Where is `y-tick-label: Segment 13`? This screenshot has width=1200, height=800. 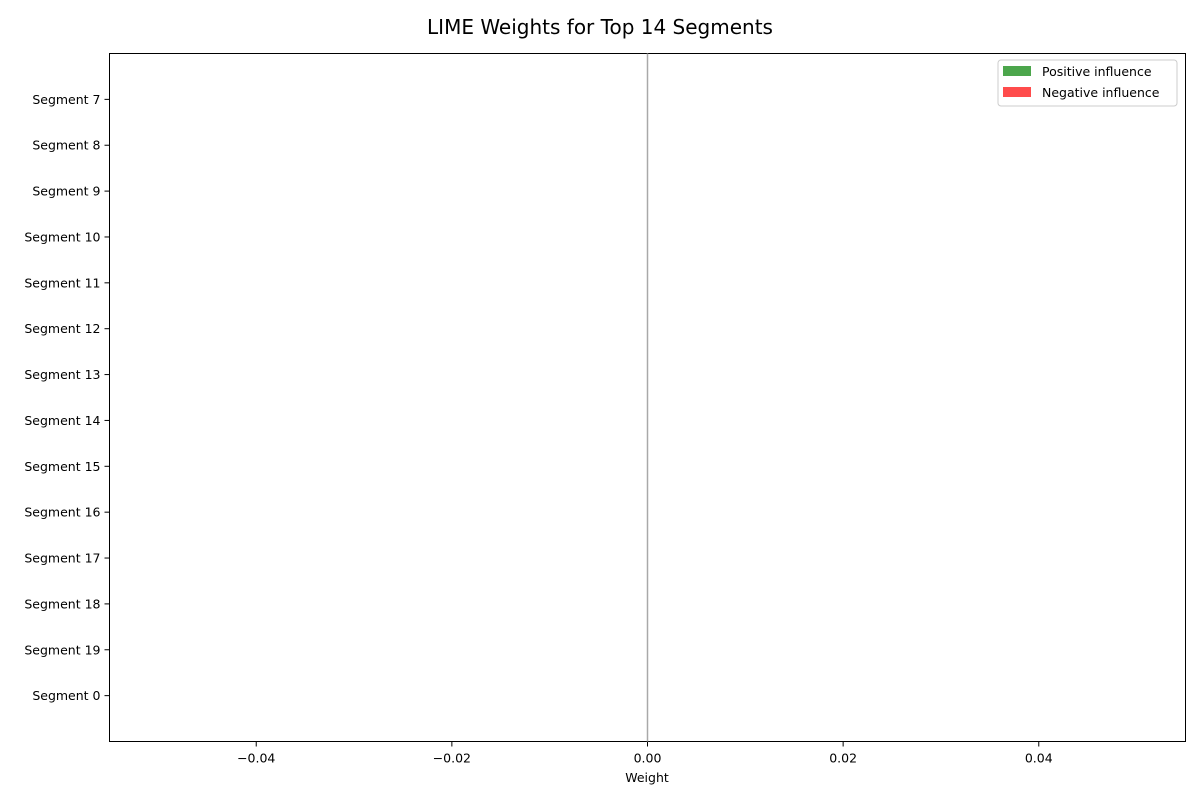 y-tick-label: Segment 13 is located at coordinates (62, 374).